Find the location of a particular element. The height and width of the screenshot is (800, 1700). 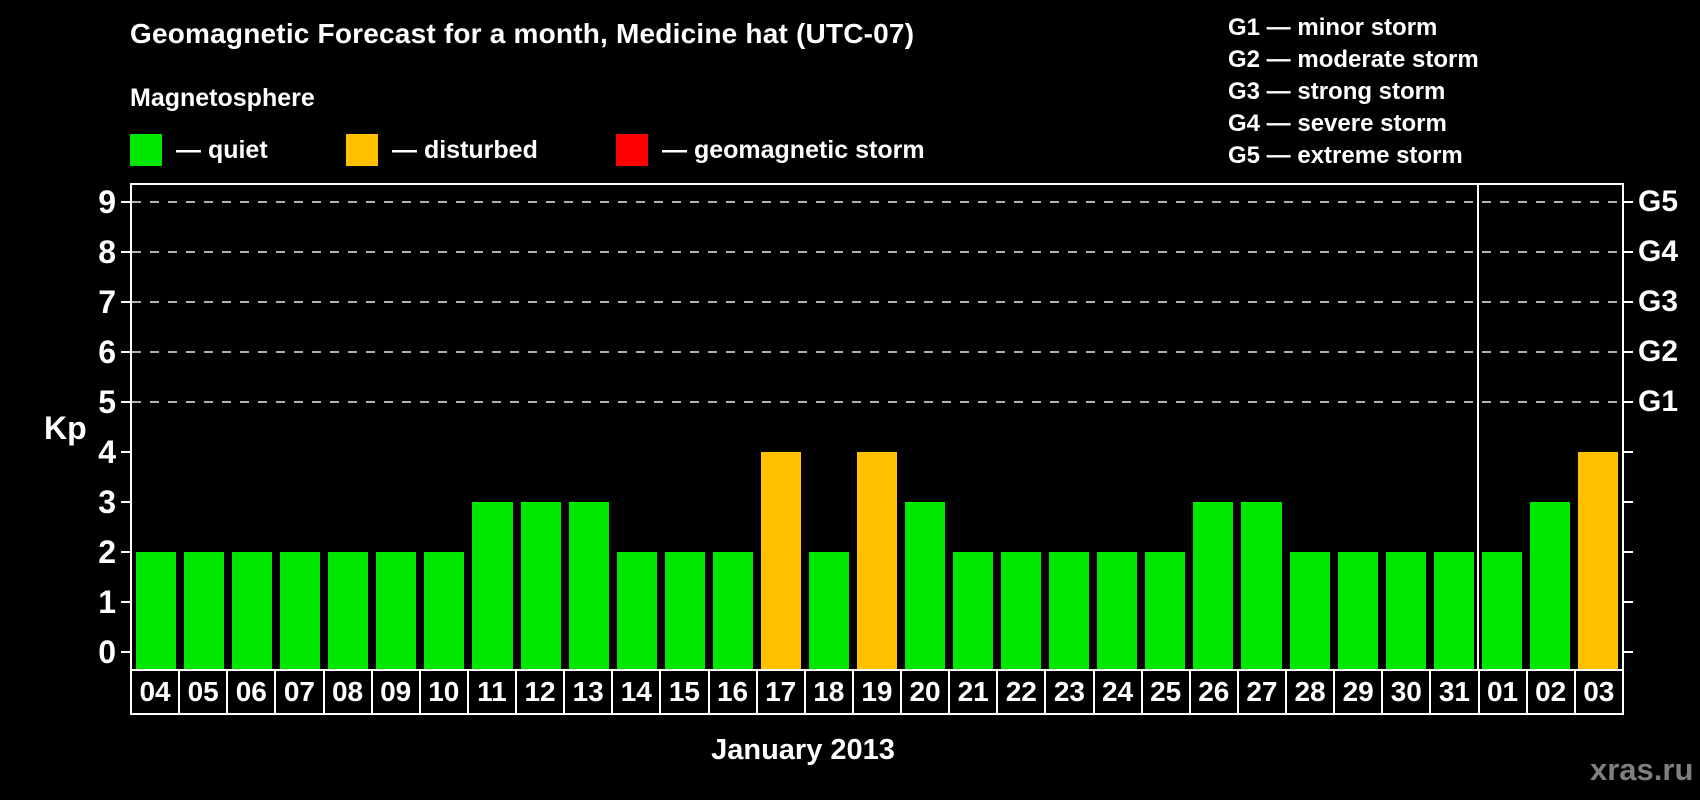

g-axis-label-G1: G1 is located at coordinates (1658, 401).